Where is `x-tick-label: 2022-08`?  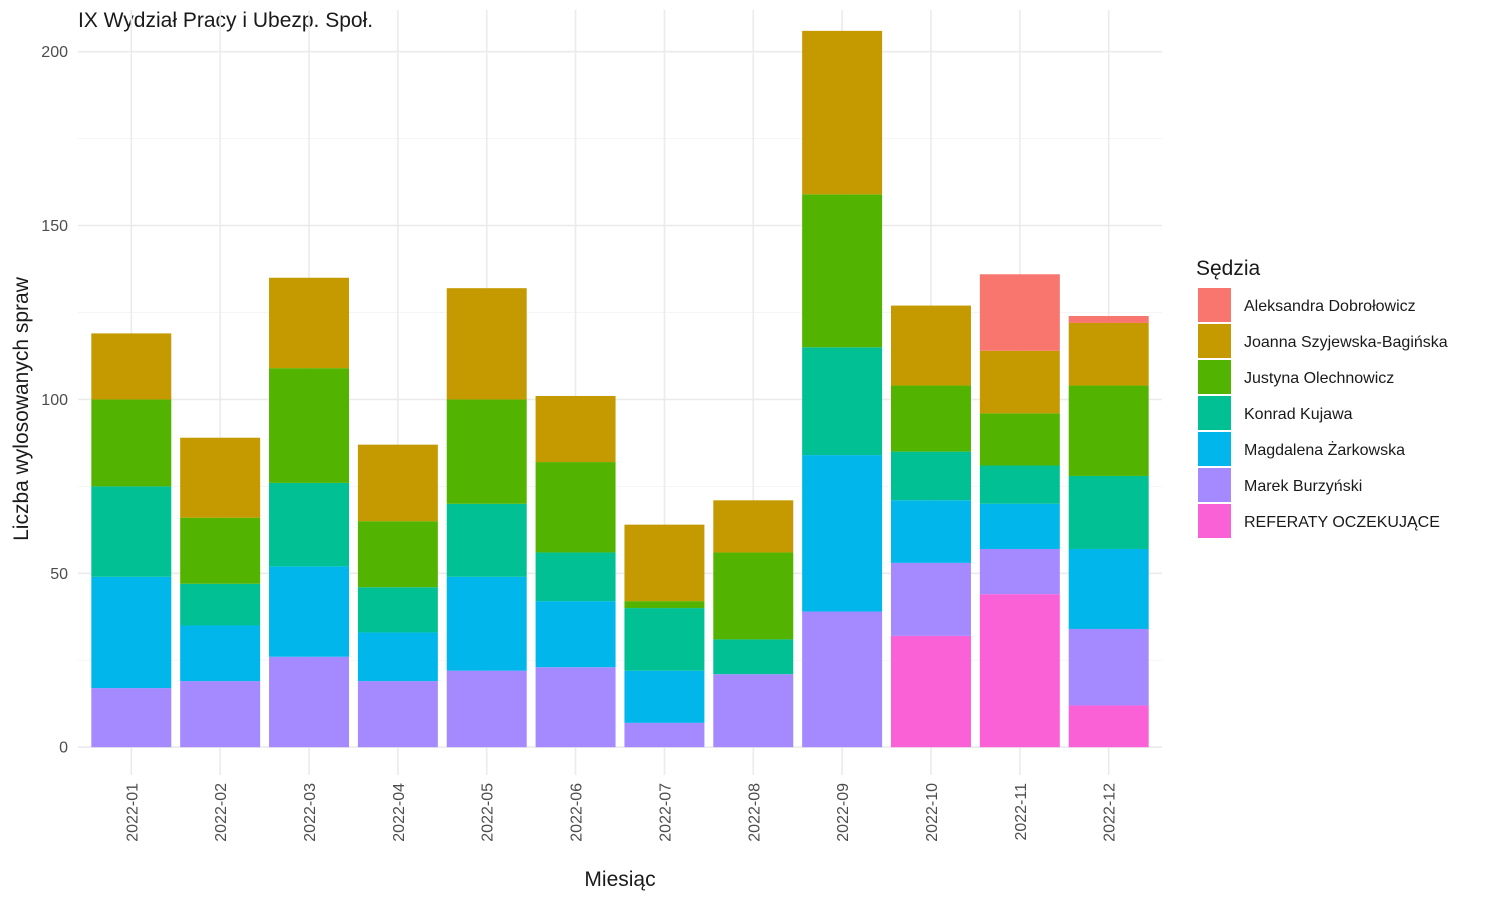
x-tick-label: 2022-08 is located at coordinates (754, 812).